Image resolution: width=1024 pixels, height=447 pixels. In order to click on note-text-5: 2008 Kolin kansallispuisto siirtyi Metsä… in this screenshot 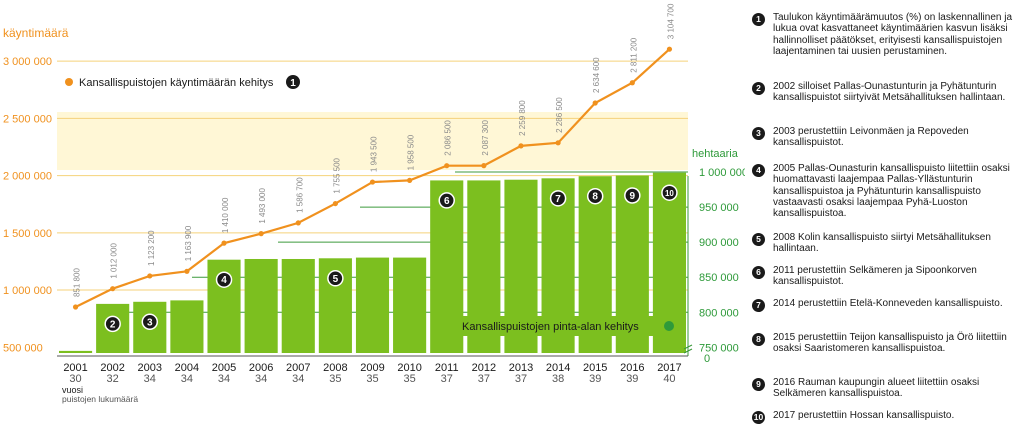, I will do `click(882, 243)`.